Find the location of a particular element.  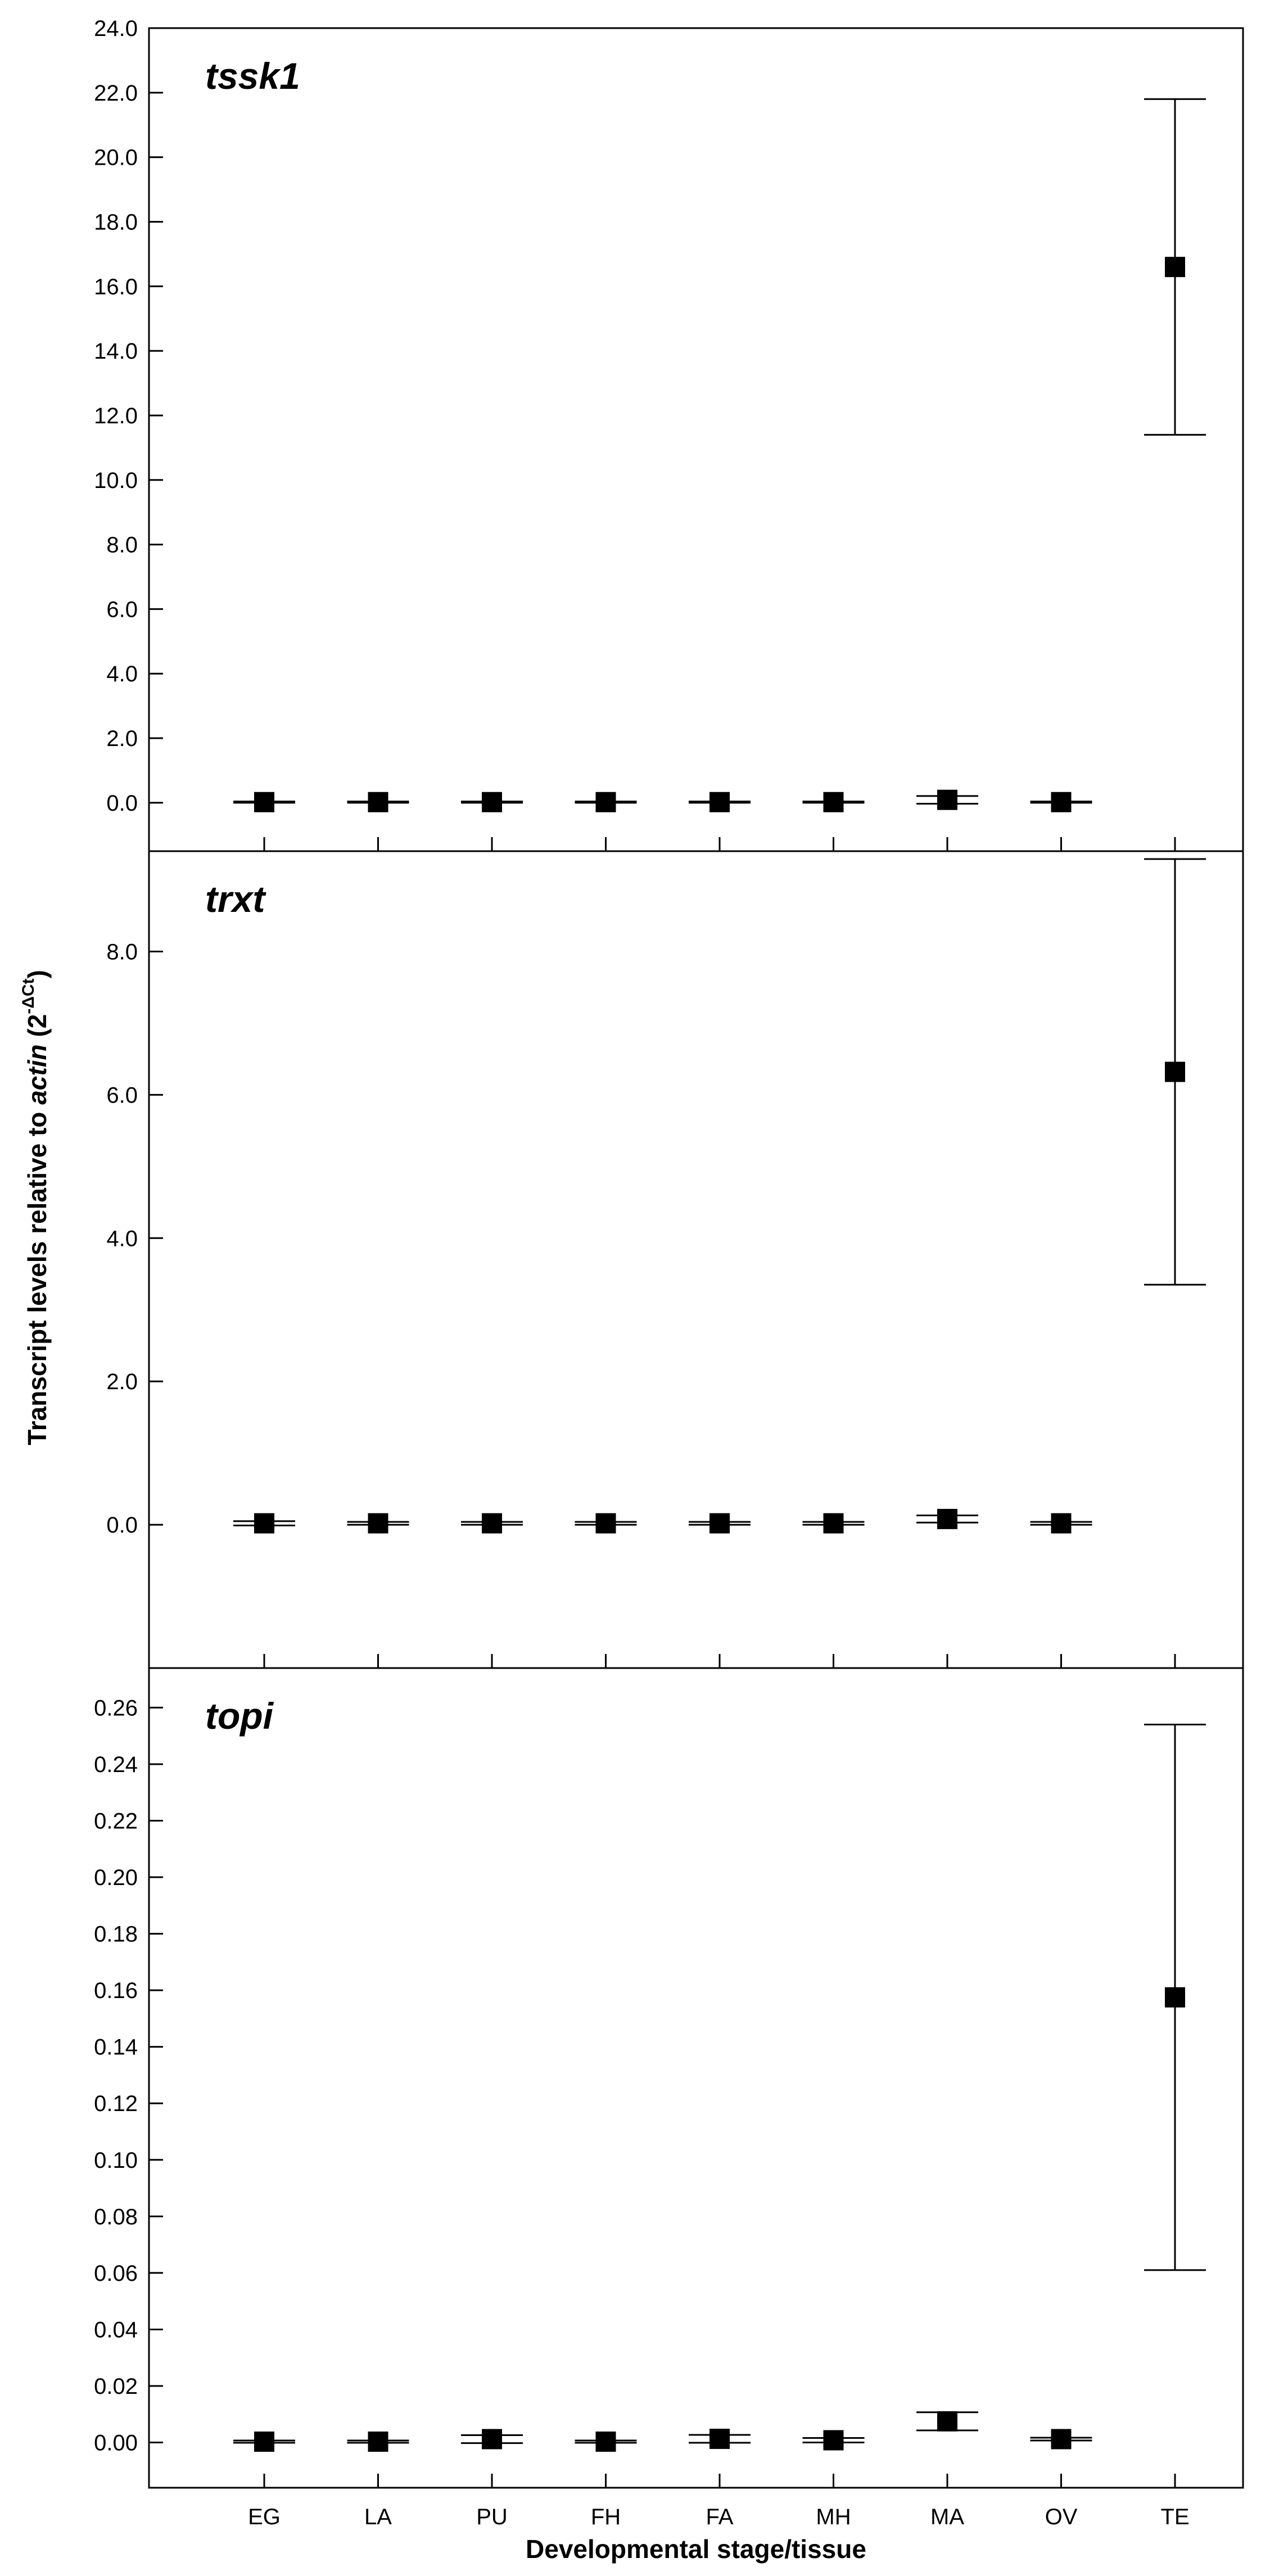

y-tick-label: 0.26 is located at coordinates (116, 1708).